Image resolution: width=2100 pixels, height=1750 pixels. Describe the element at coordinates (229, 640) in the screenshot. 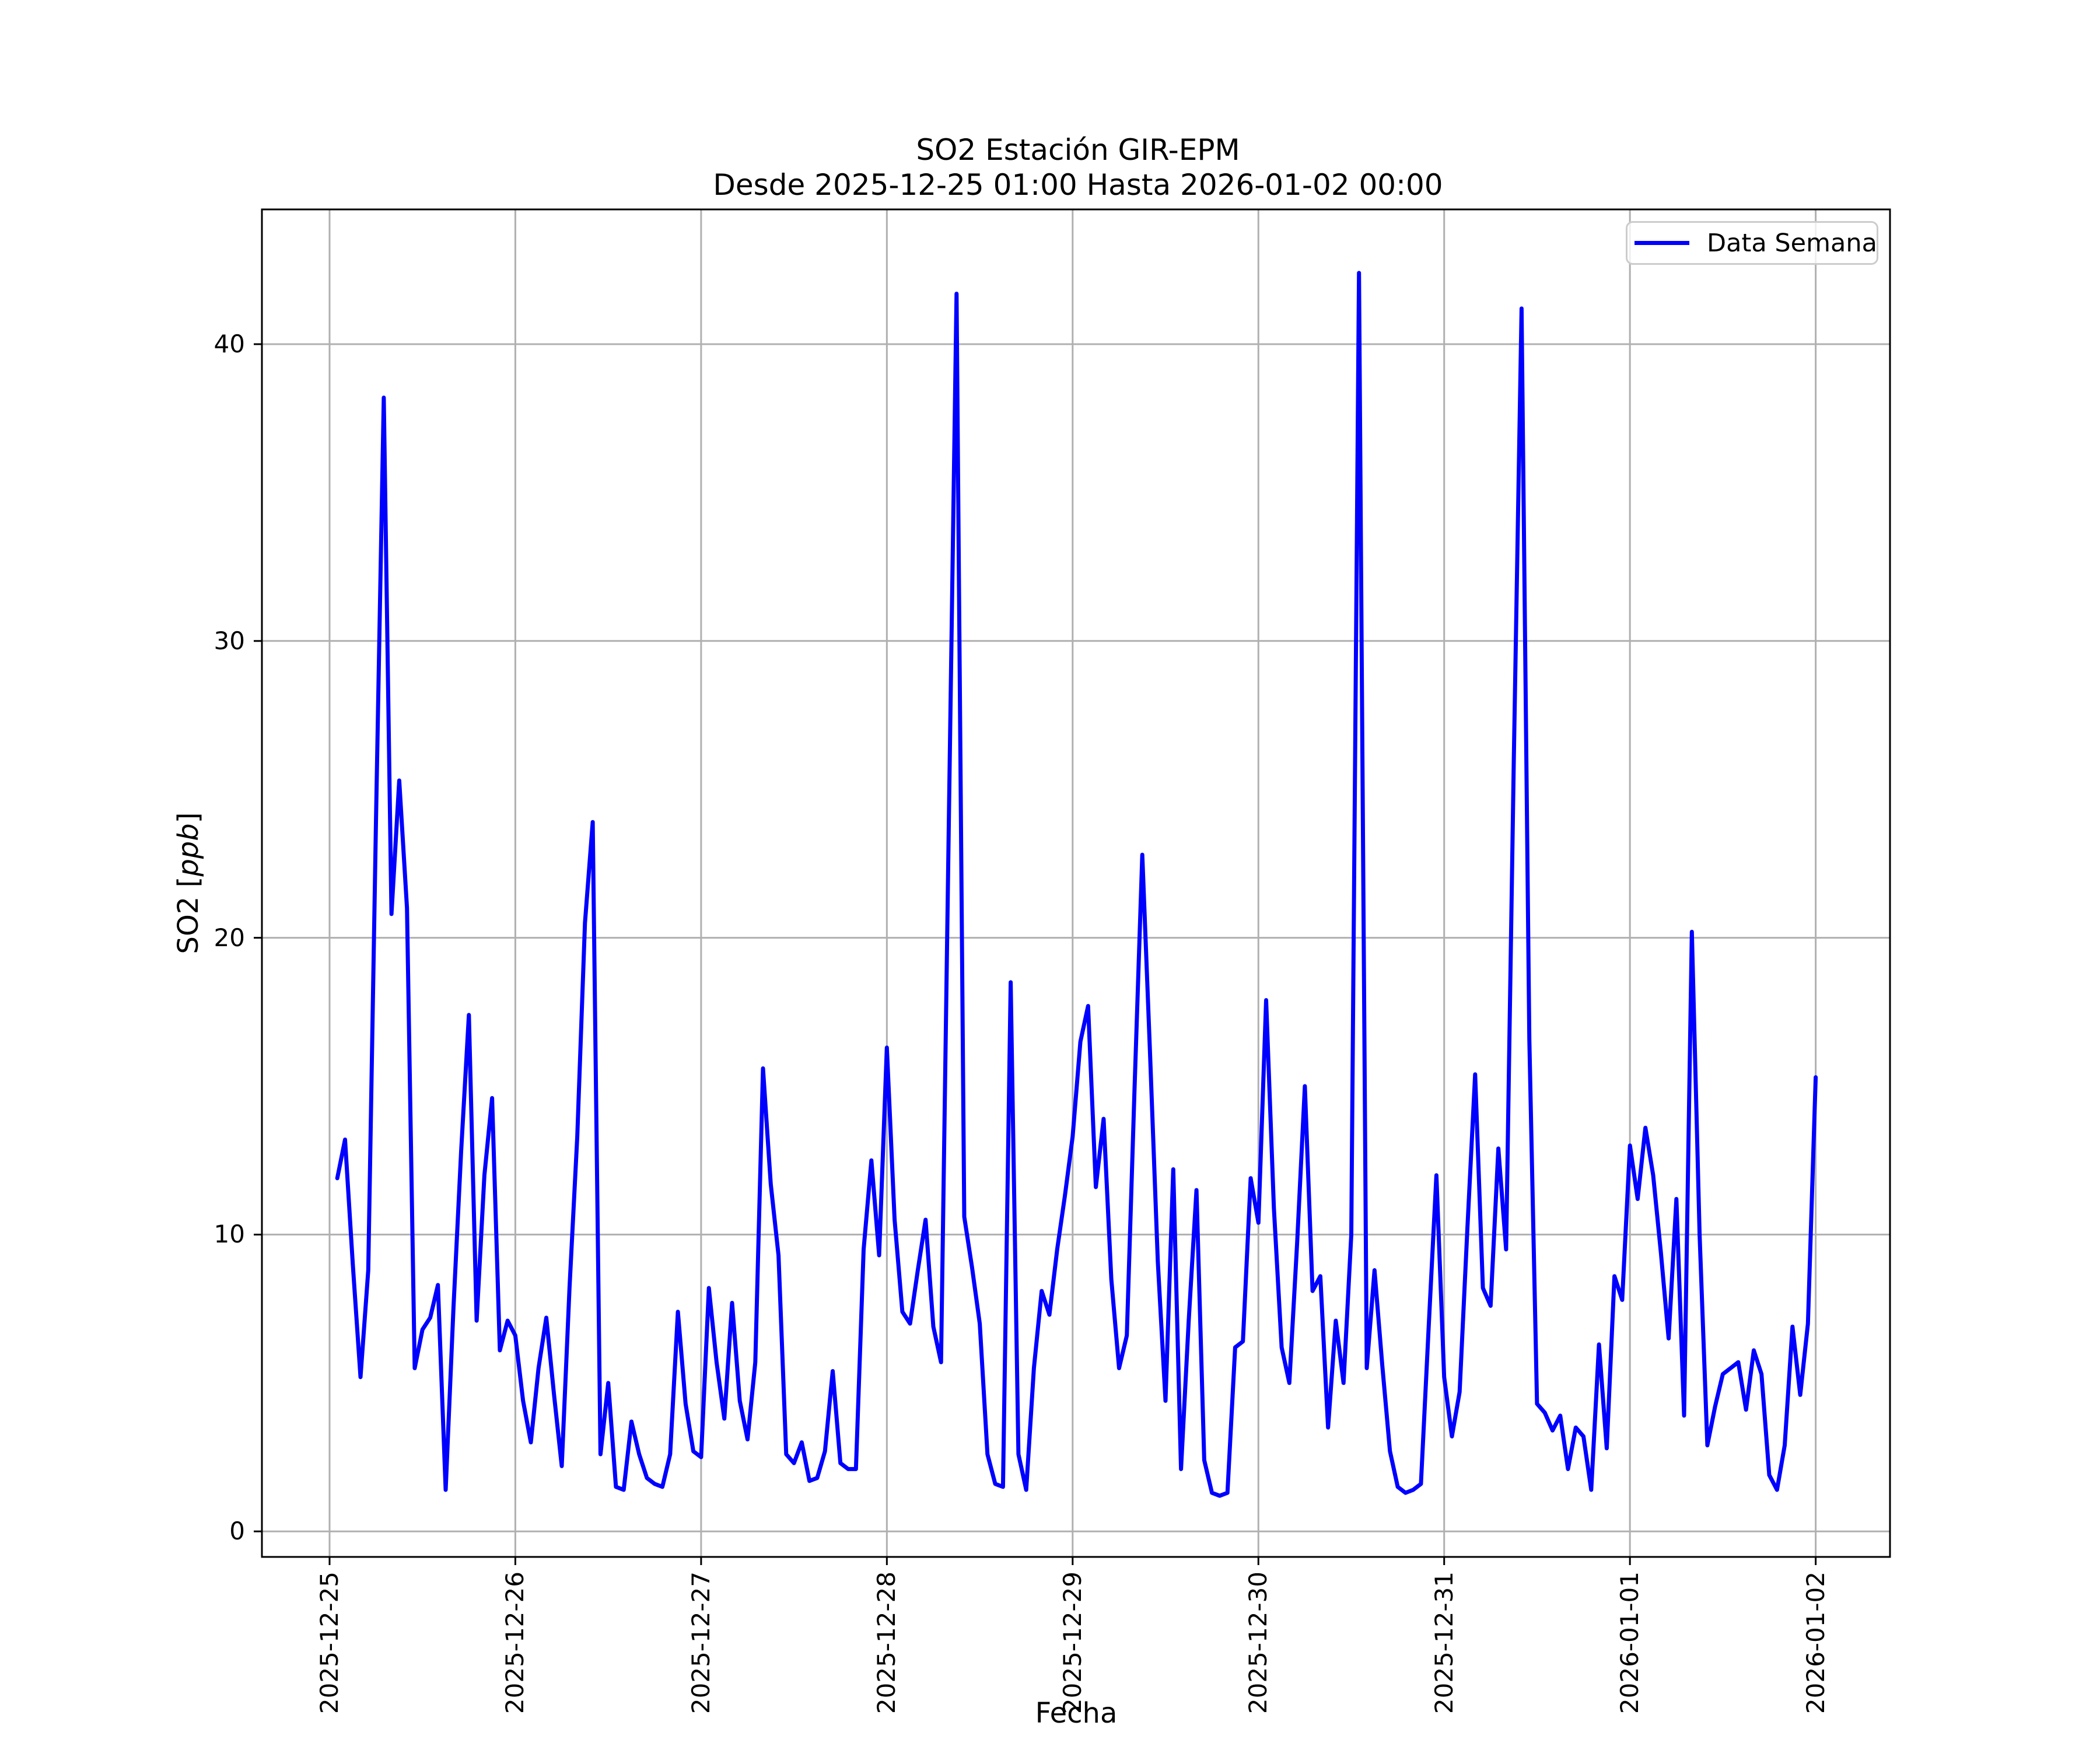

I see `y-tick-label: 30` at that location.